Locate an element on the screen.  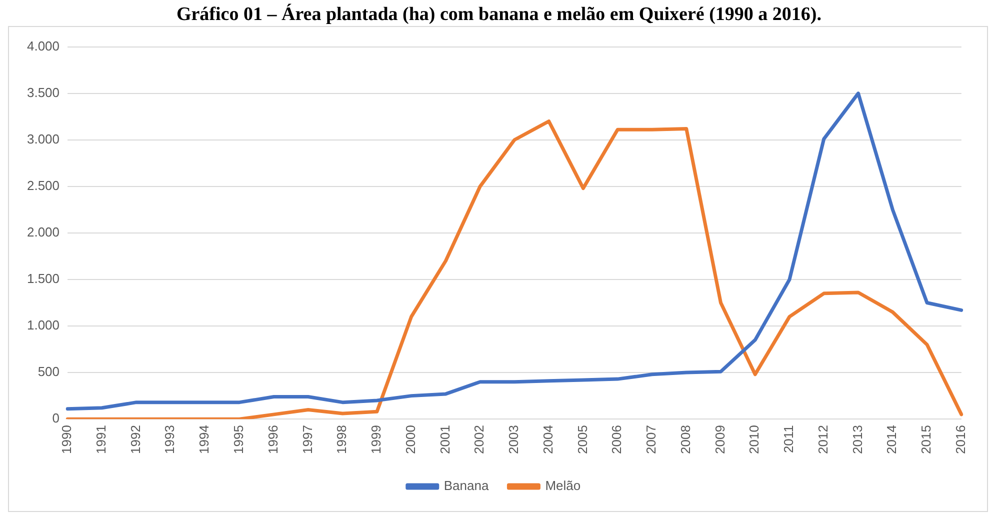
x-tick-label: 2012 is located at coordinates (822, 439).